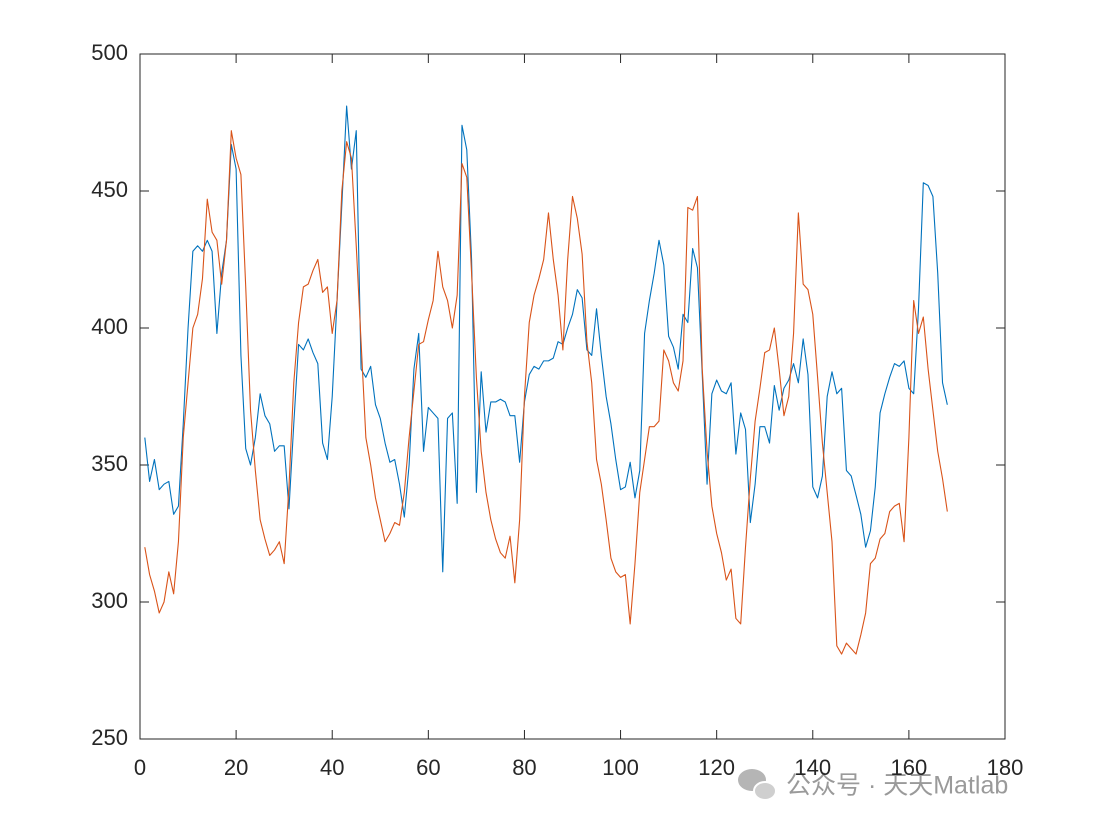  I want to click on x-tick-label: 80, so click(524, 767).